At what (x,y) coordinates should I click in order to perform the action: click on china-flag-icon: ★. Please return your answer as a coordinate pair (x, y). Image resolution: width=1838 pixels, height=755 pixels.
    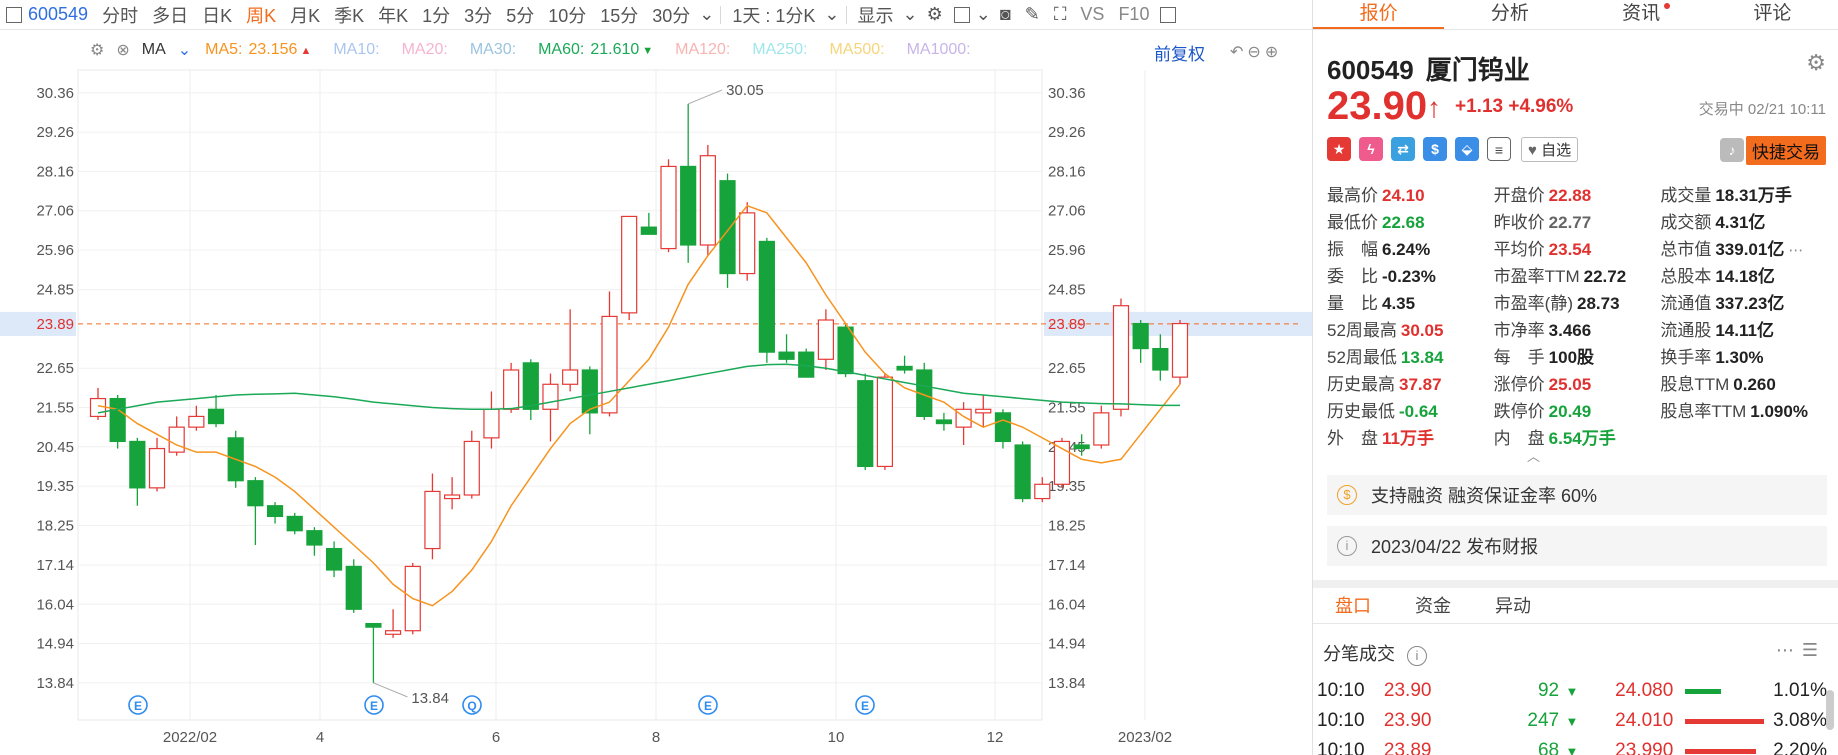
    Looking at the image, I should click on (1339, 149).